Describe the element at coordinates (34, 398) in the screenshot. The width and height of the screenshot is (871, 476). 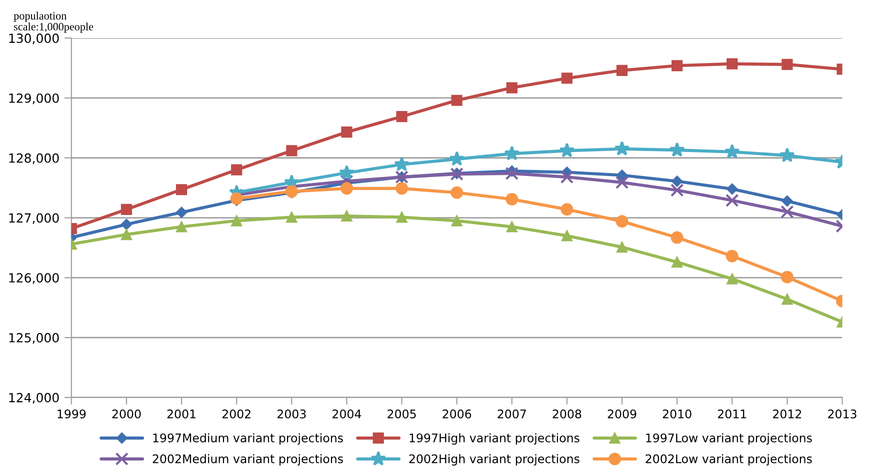
I see `y-tick-label: 124,000` at that location.